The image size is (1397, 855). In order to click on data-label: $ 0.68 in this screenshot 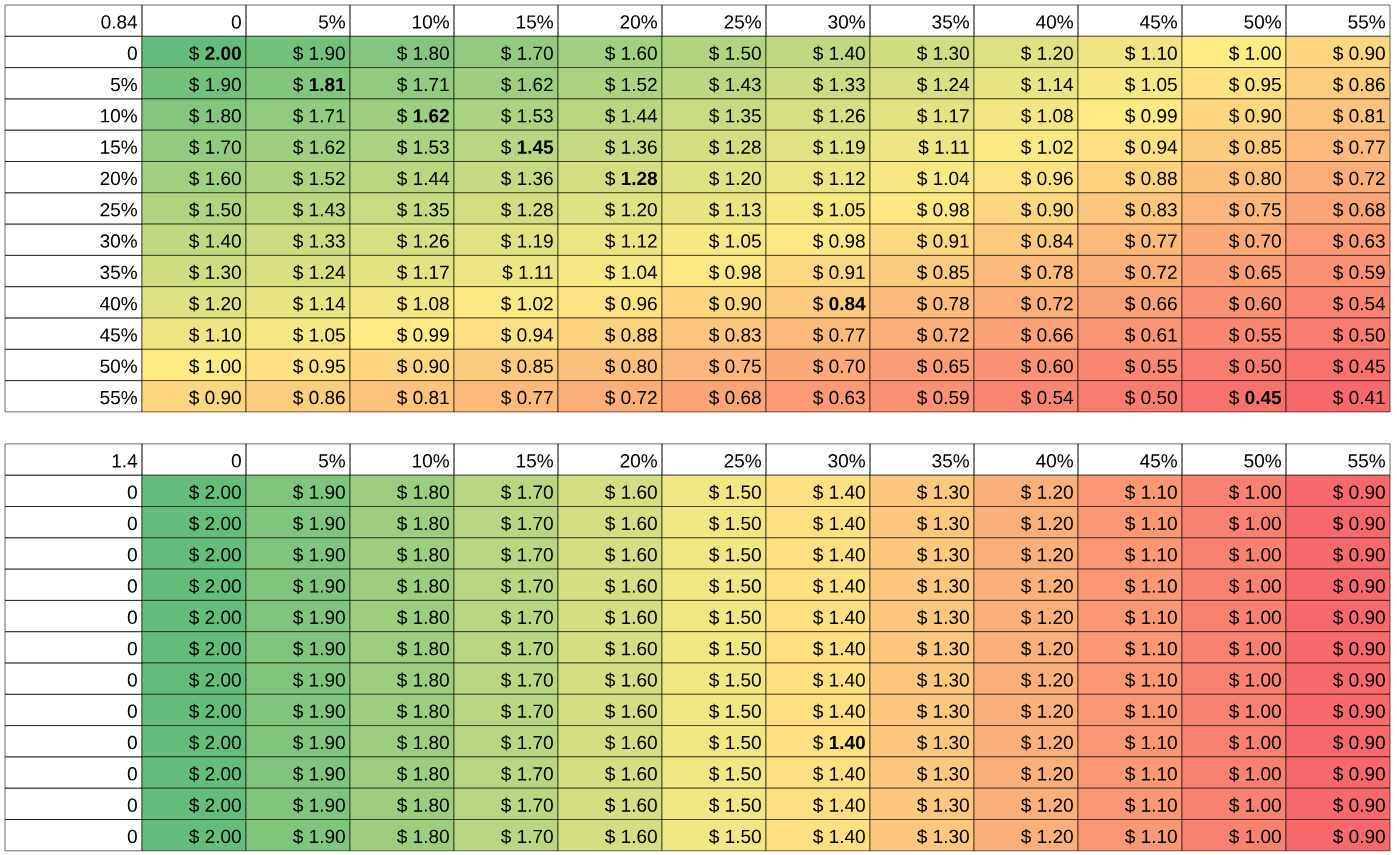, I will do `click(735, 398)`.